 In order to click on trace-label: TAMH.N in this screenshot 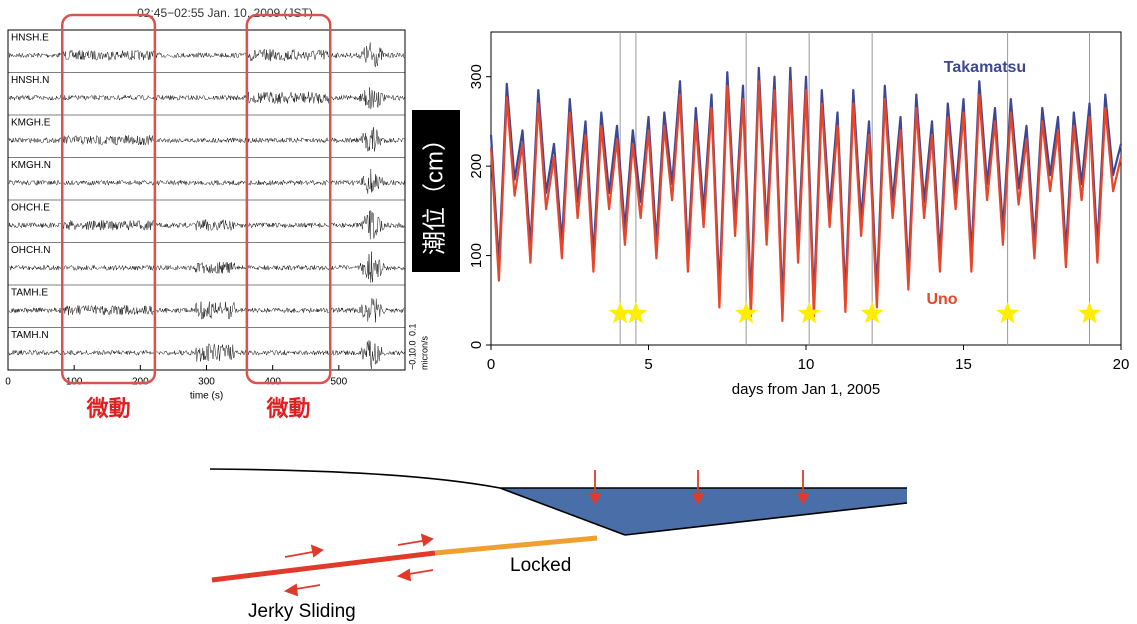, I will do `click(30, 335)`.